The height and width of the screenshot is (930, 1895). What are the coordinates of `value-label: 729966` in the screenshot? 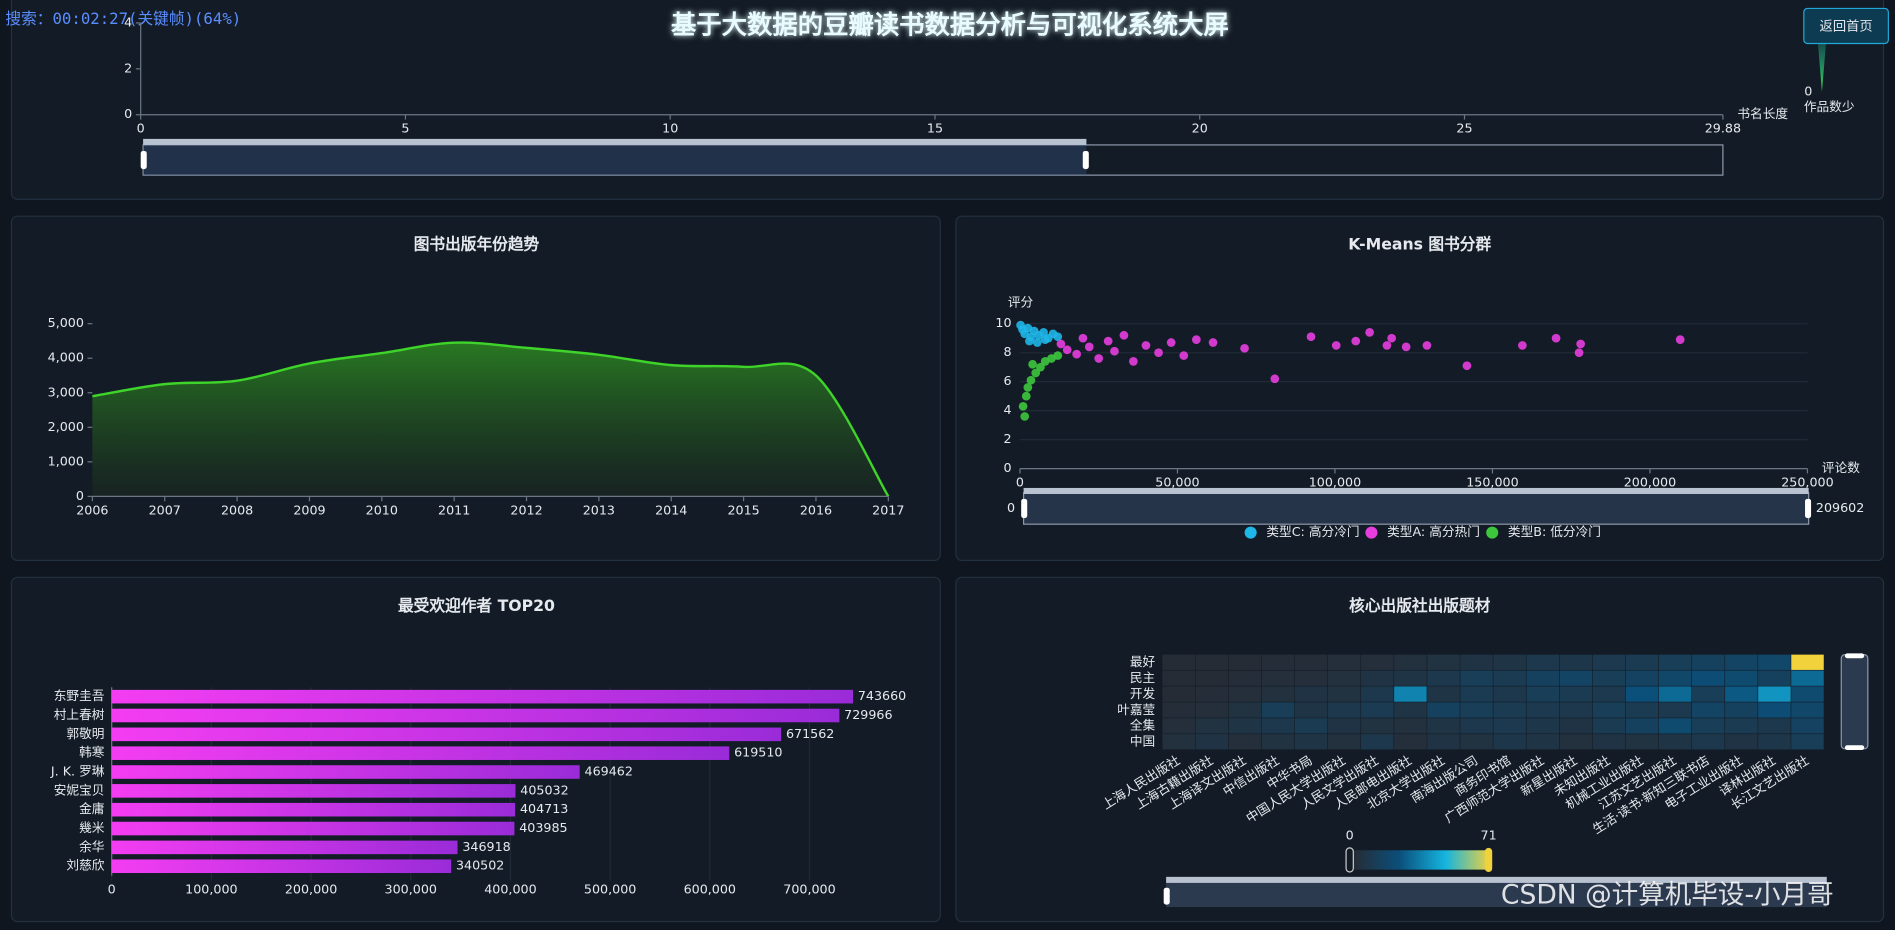 It's located at (868, 714).